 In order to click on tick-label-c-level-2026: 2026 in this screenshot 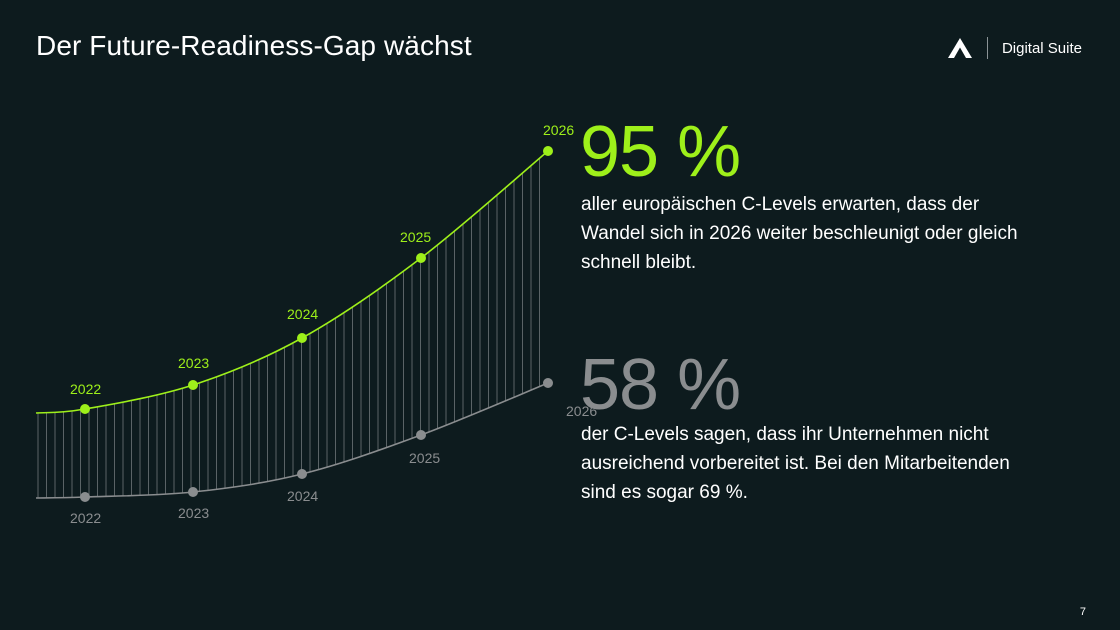, I will do `click(558, 130)`.